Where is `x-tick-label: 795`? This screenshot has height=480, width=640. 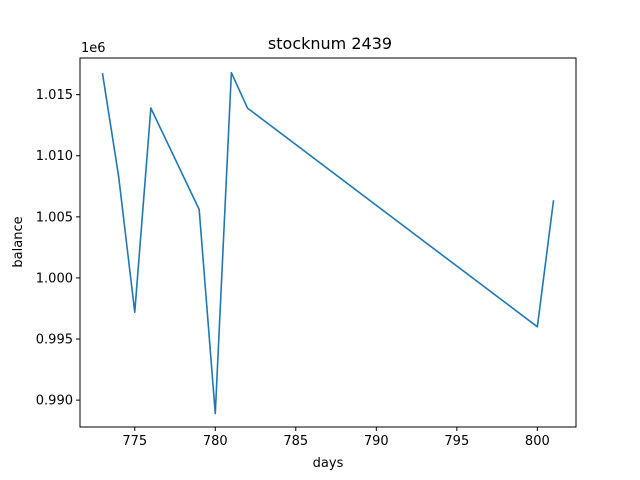 x-tick-label: 795 is located at coordinates (456, 441).